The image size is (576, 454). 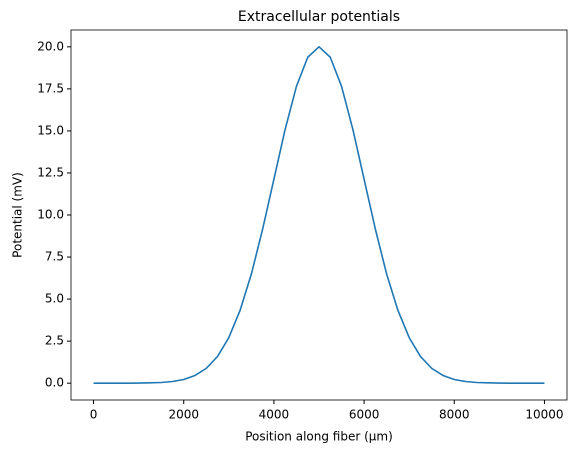 I want to click on y-tick-label: 12.5, so click(x=50, y=172).